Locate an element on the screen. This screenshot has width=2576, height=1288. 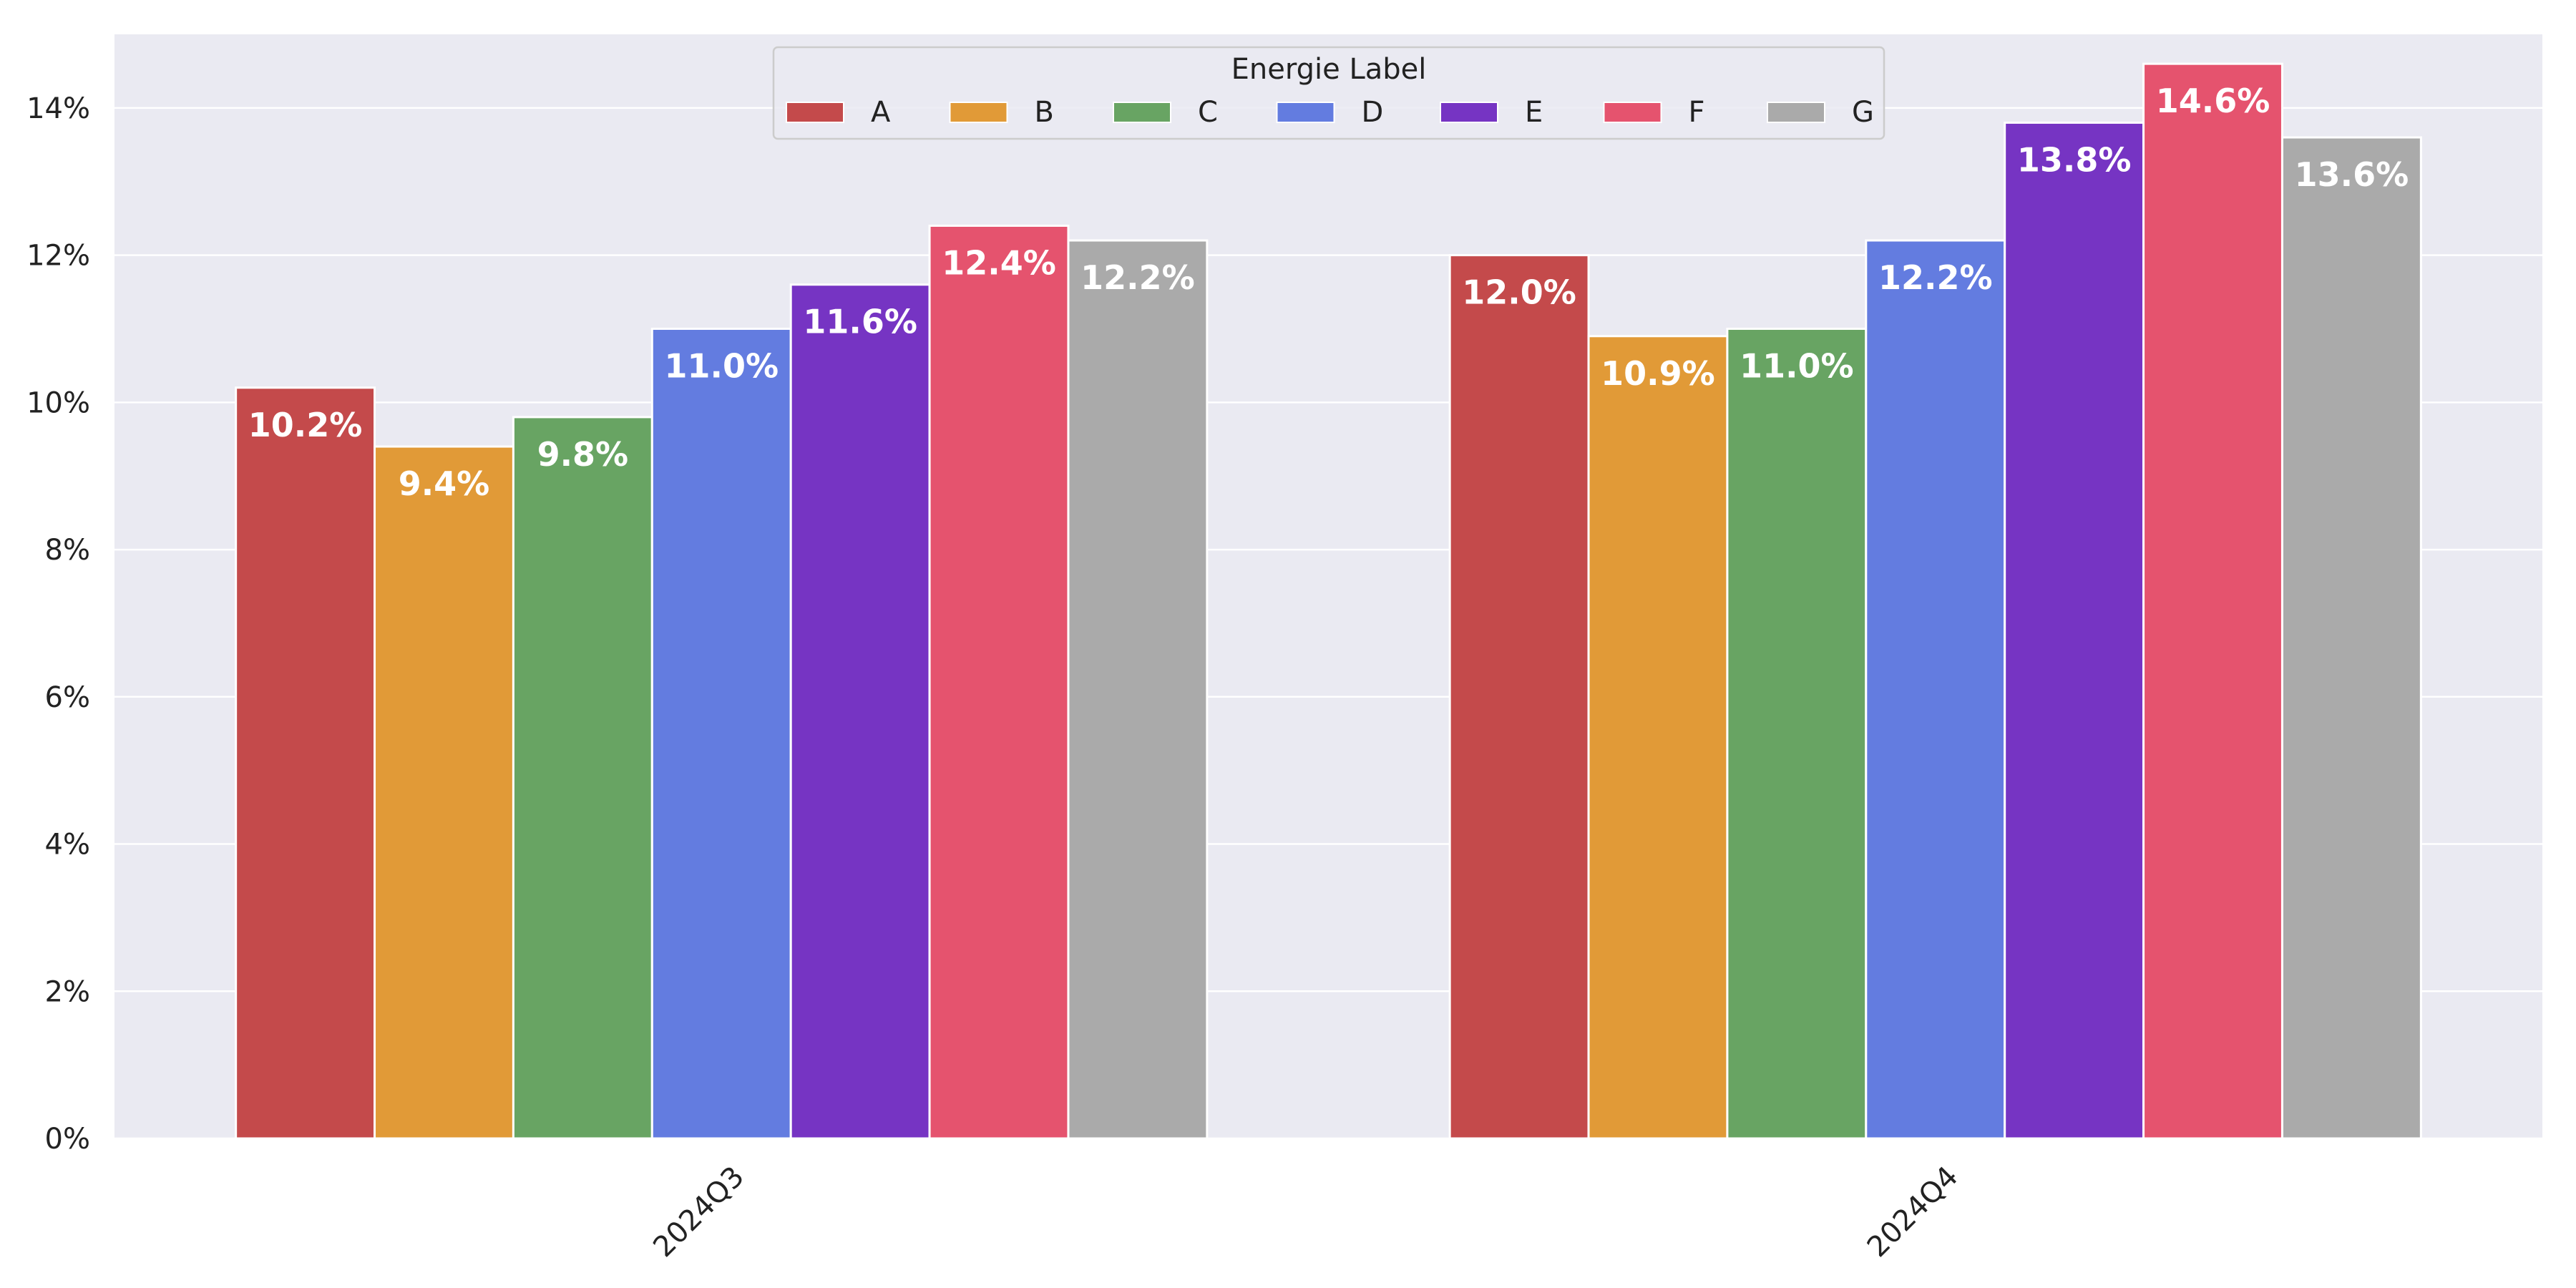
y-tick-label: 8% is located at coordinates (67, 550).